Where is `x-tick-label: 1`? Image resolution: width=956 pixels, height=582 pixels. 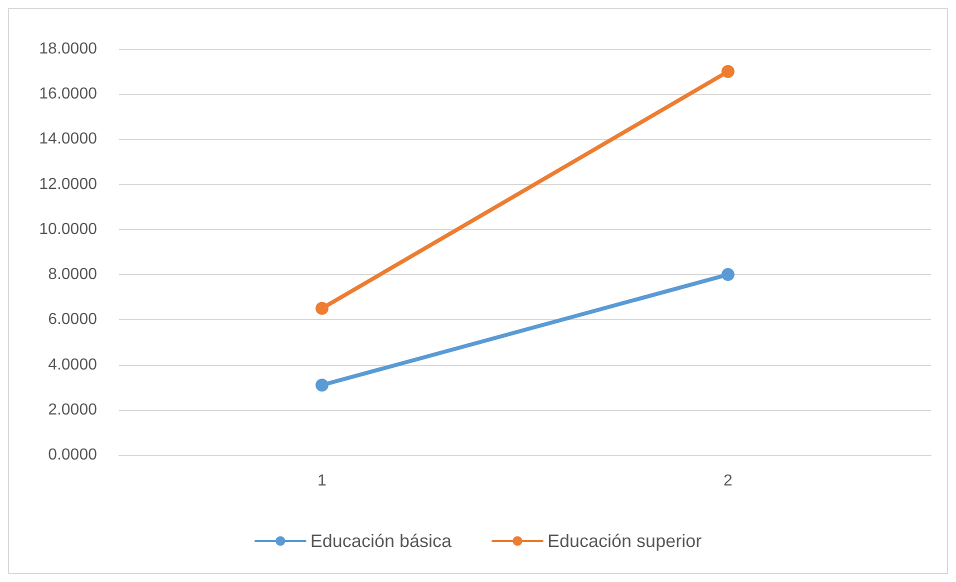
x-tick-label: 1 is located at coordinates (322, 481).